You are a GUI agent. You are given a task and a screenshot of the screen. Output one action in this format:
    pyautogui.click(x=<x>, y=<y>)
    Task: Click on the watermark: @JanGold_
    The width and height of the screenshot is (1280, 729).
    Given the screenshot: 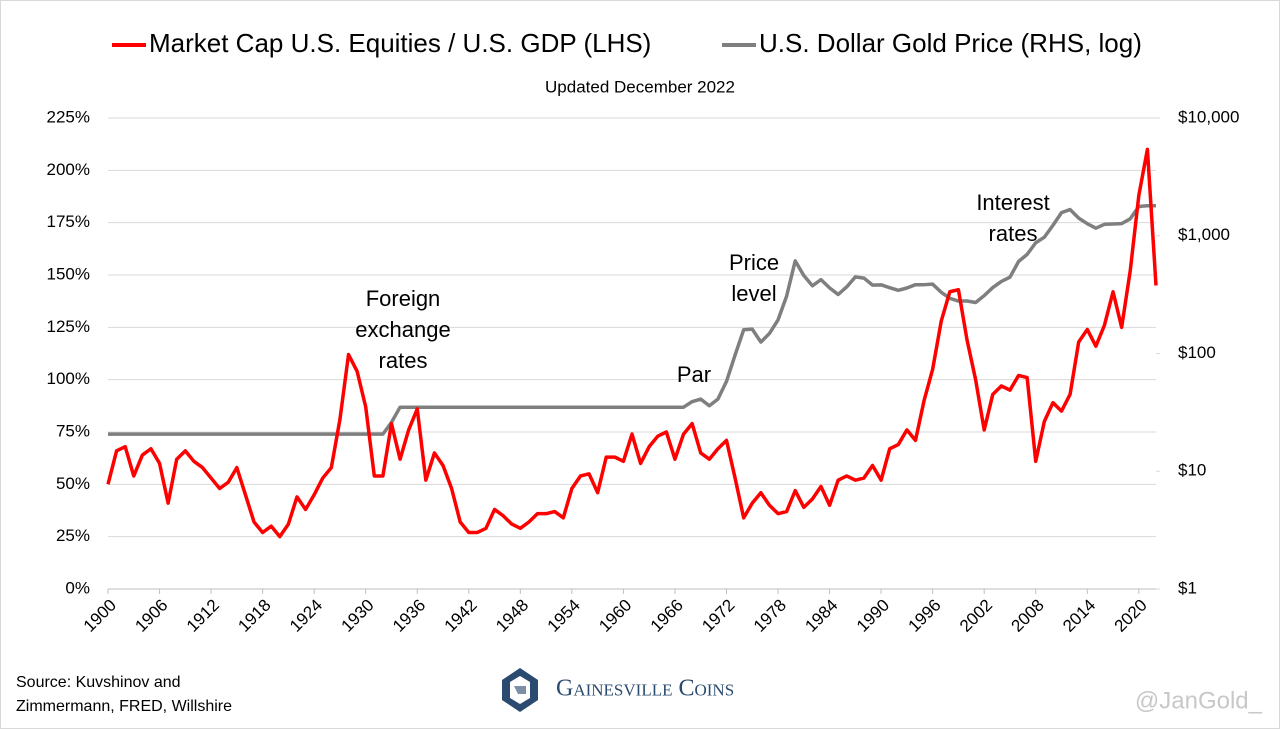 What is the action you would take?
    pyautogui.click(x=1199, y=700)
    